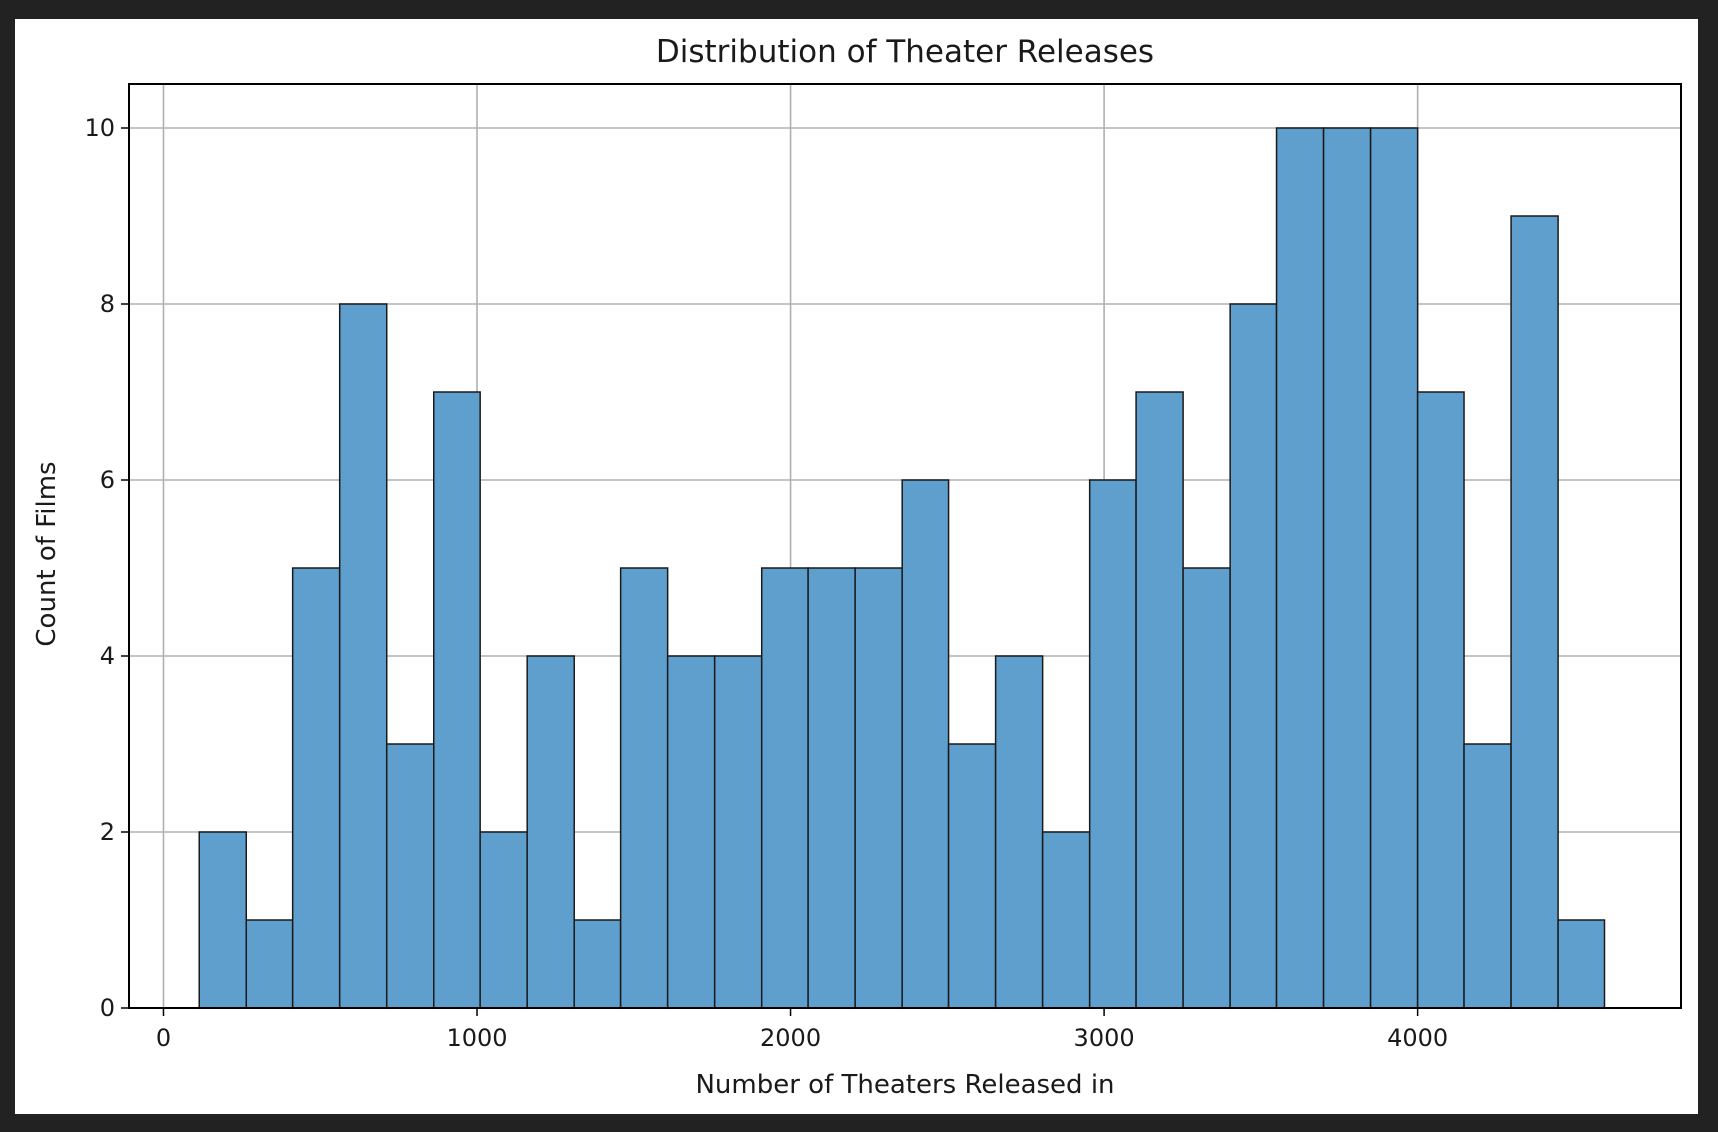  What do you see at coordinates (107, 1008) in the screenshot?
I see `y-tick-label: 0` at bounding box center [107, 1008].